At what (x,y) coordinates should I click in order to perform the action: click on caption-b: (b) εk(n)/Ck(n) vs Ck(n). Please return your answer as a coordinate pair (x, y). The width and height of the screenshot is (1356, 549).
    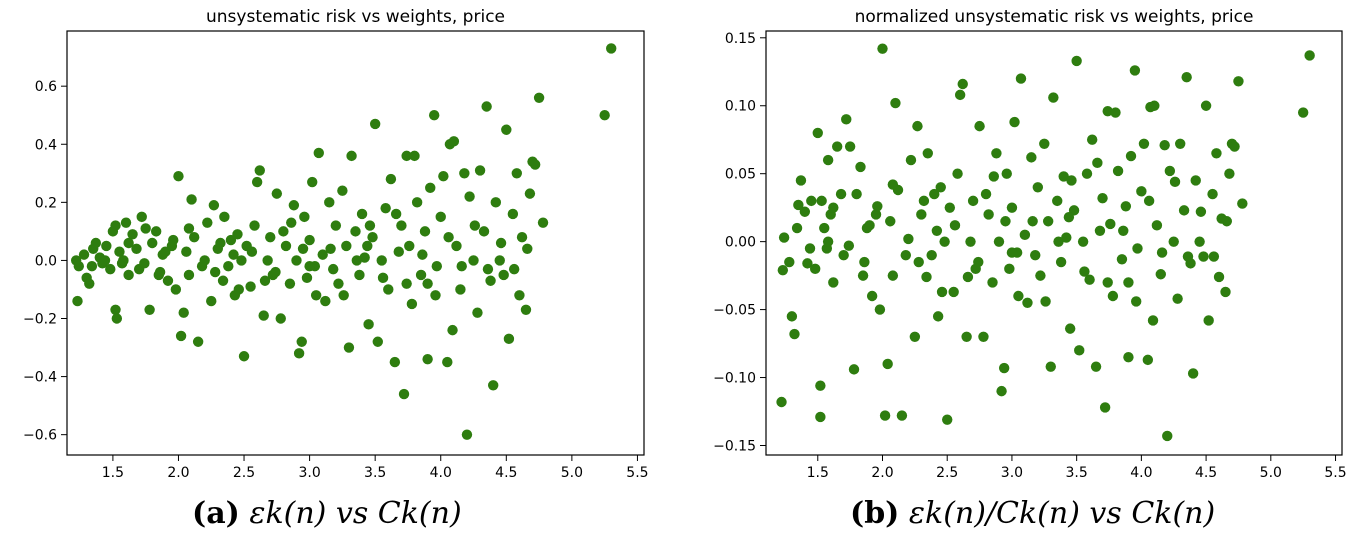
    Looking at the image, I should click on (1032, 513).